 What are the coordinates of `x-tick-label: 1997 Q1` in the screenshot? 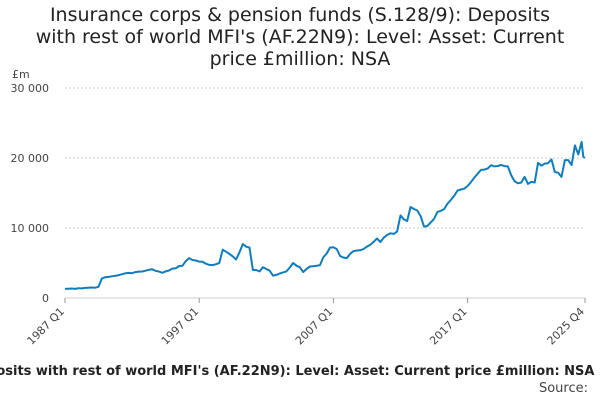 It's located at (180, 326).